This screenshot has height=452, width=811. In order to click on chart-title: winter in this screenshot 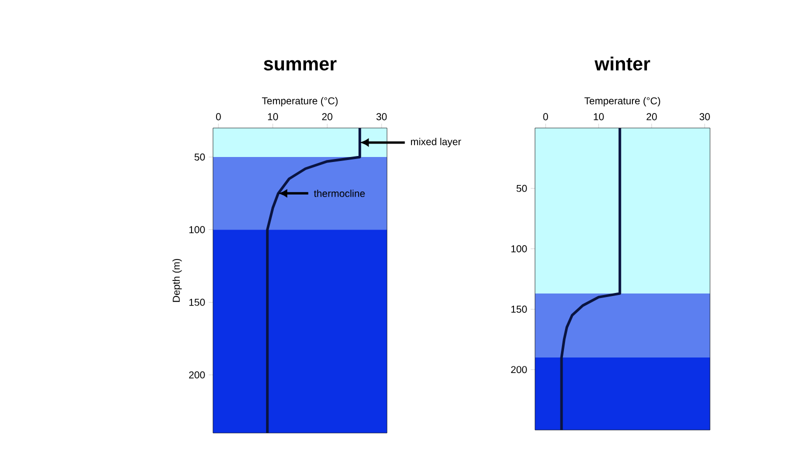, I will do `click(622, 63)`.